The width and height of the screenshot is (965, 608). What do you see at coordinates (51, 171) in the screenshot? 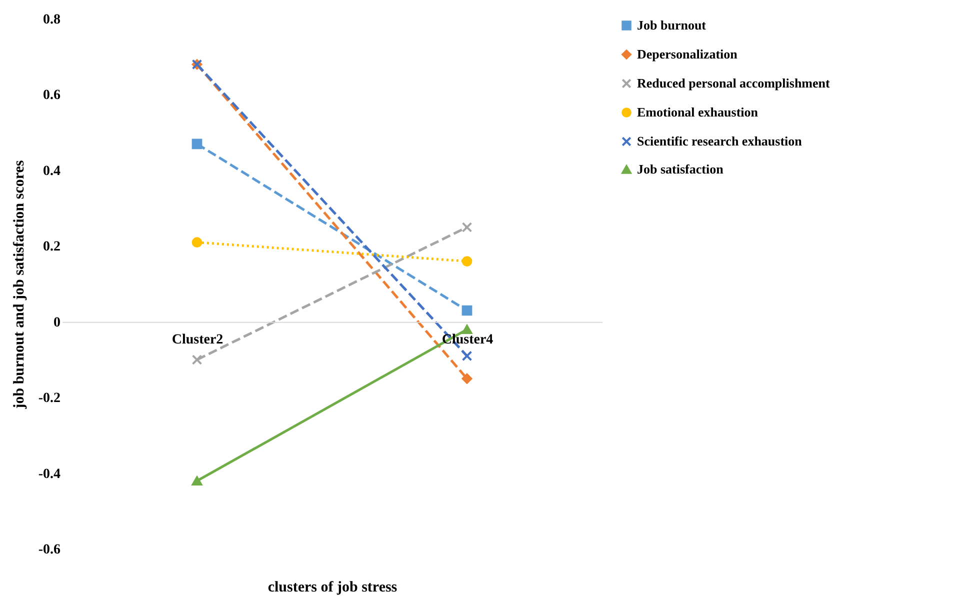
I see `y-tick-label: 0.4` at bounding box center [51, 171].